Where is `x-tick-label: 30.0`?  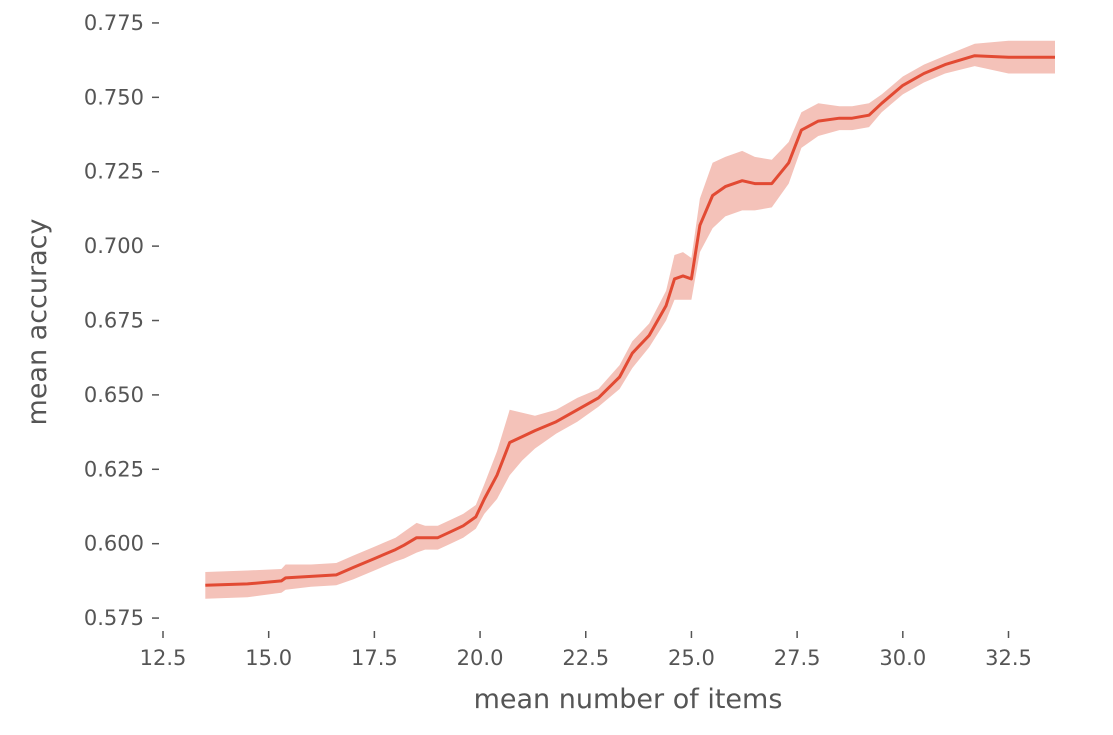 x-tick-label: 30.0 is located at coordinates (902, 658).